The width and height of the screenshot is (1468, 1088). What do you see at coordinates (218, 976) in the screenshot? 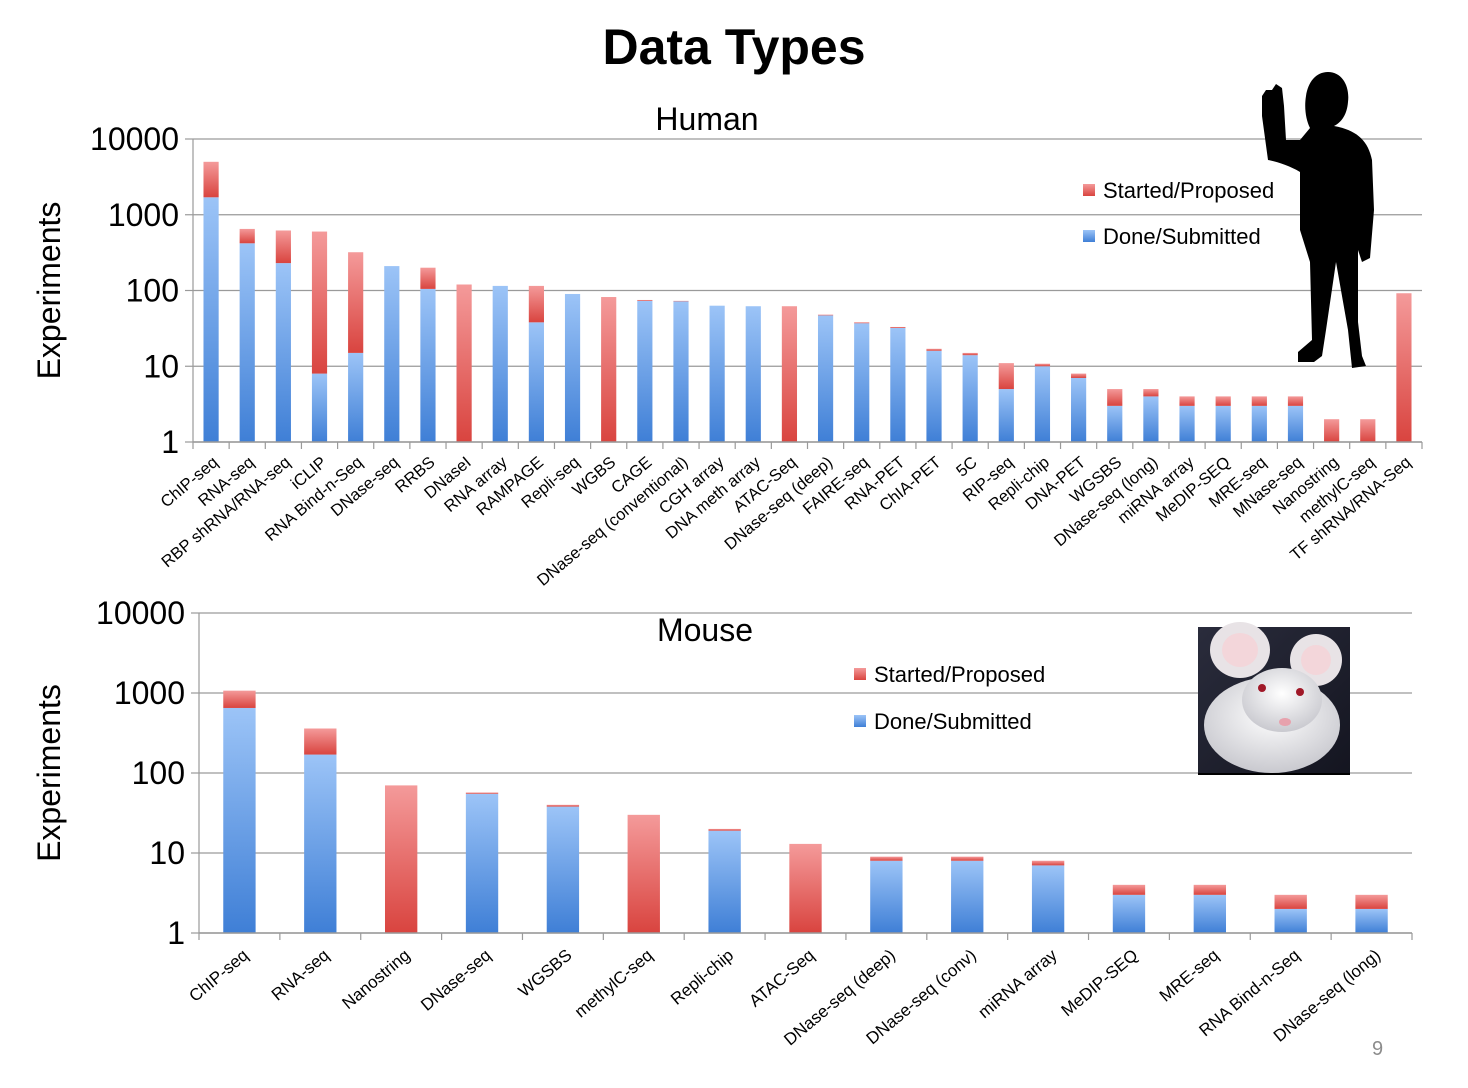
I see `x-tick-label: ChIP-seq` at bounding box center [218, 976].